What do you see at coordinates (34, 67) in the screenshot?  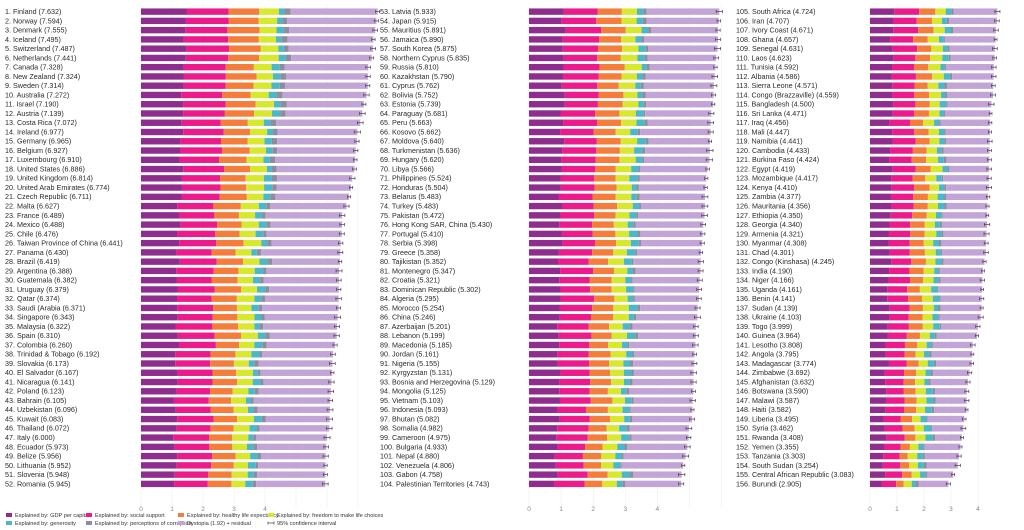 I see `country-label: 7. Canada (7.328)` at bounding box center [34, 67].